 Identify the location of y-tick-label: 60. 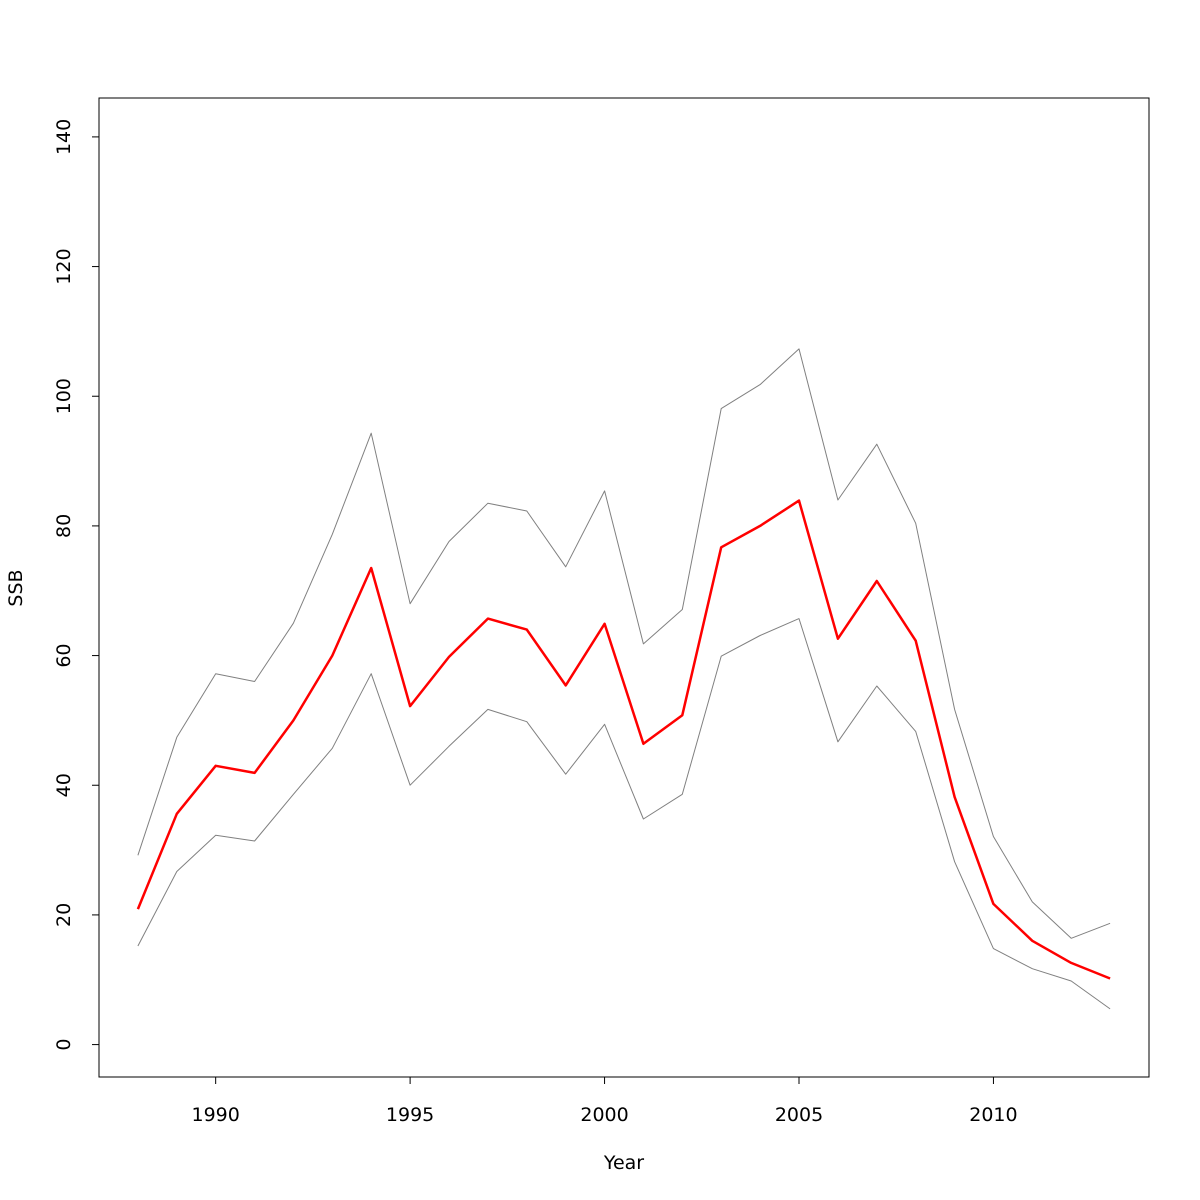
(64, 655).